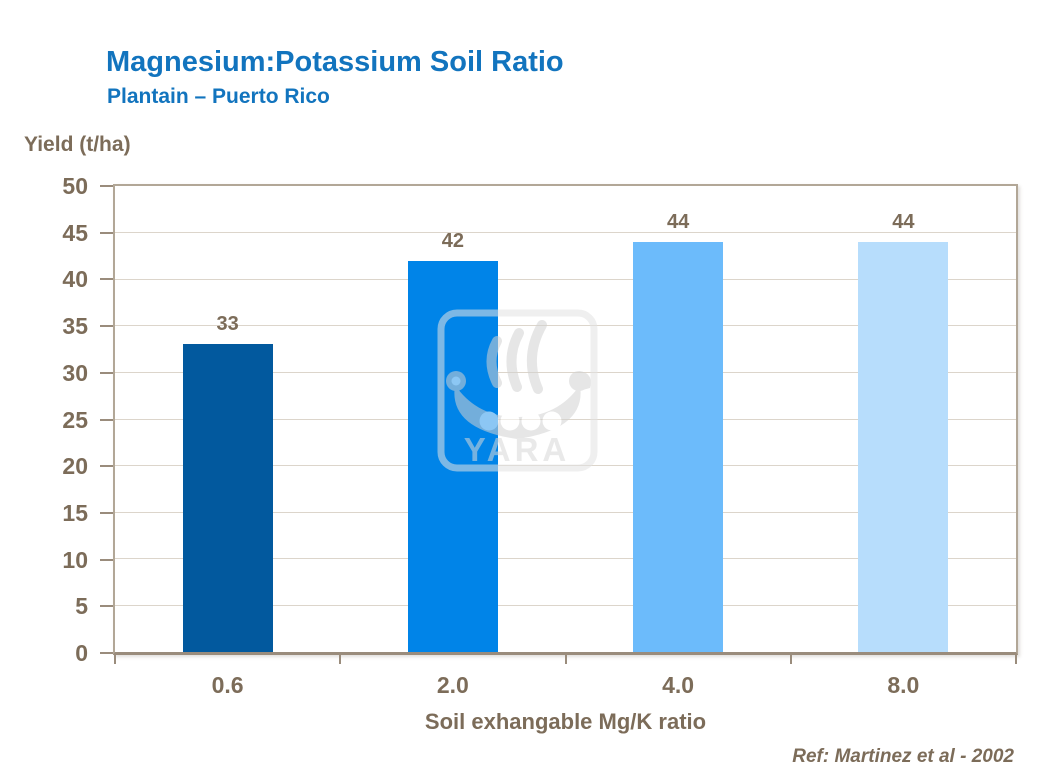 This screenshot has height=779, width=1038. Describe the element at coordinates (75, 326) in the screenshot. I see `y-tick-label: 35` at that location.